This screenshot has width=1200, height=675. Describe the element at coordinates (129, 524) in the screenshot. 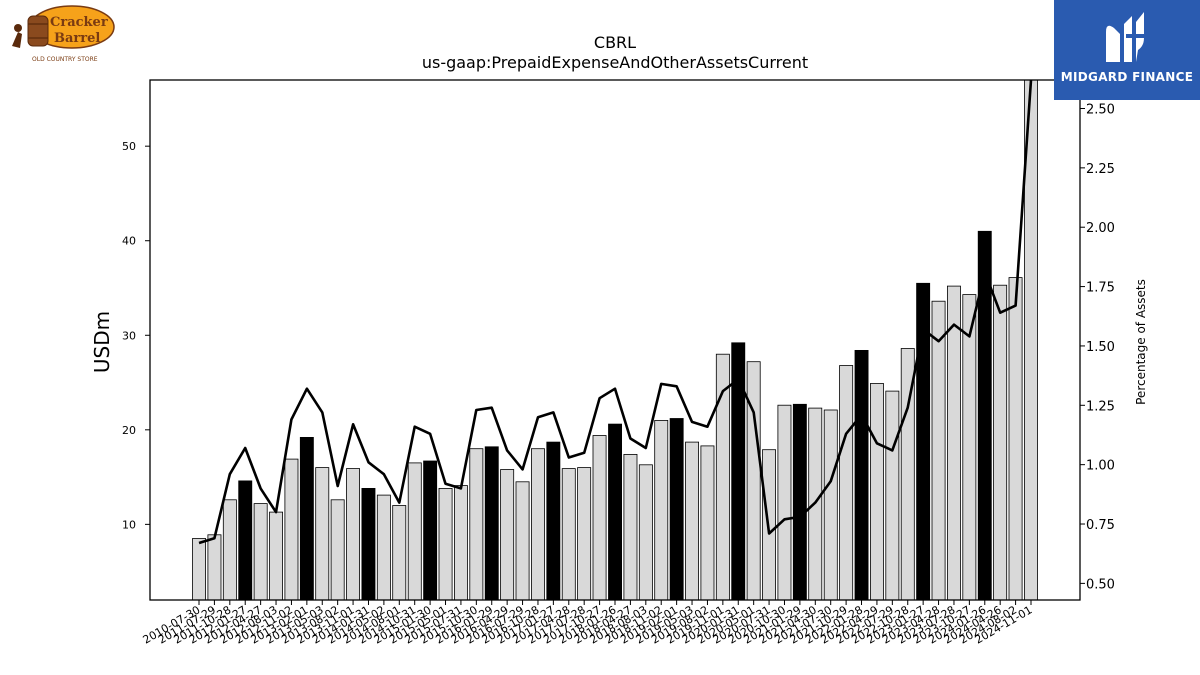

I see `y-tick-label: 10` at that location.